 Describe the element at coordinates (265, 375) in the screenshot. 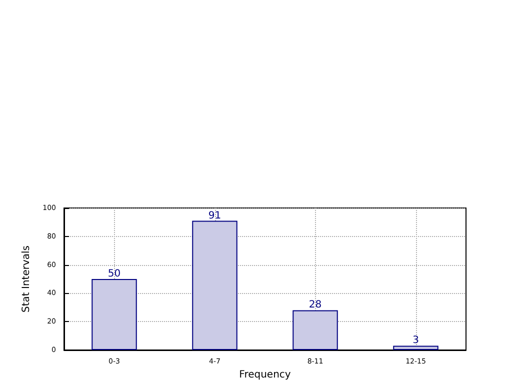

I see `x-axis-title: Frequency` at that location.